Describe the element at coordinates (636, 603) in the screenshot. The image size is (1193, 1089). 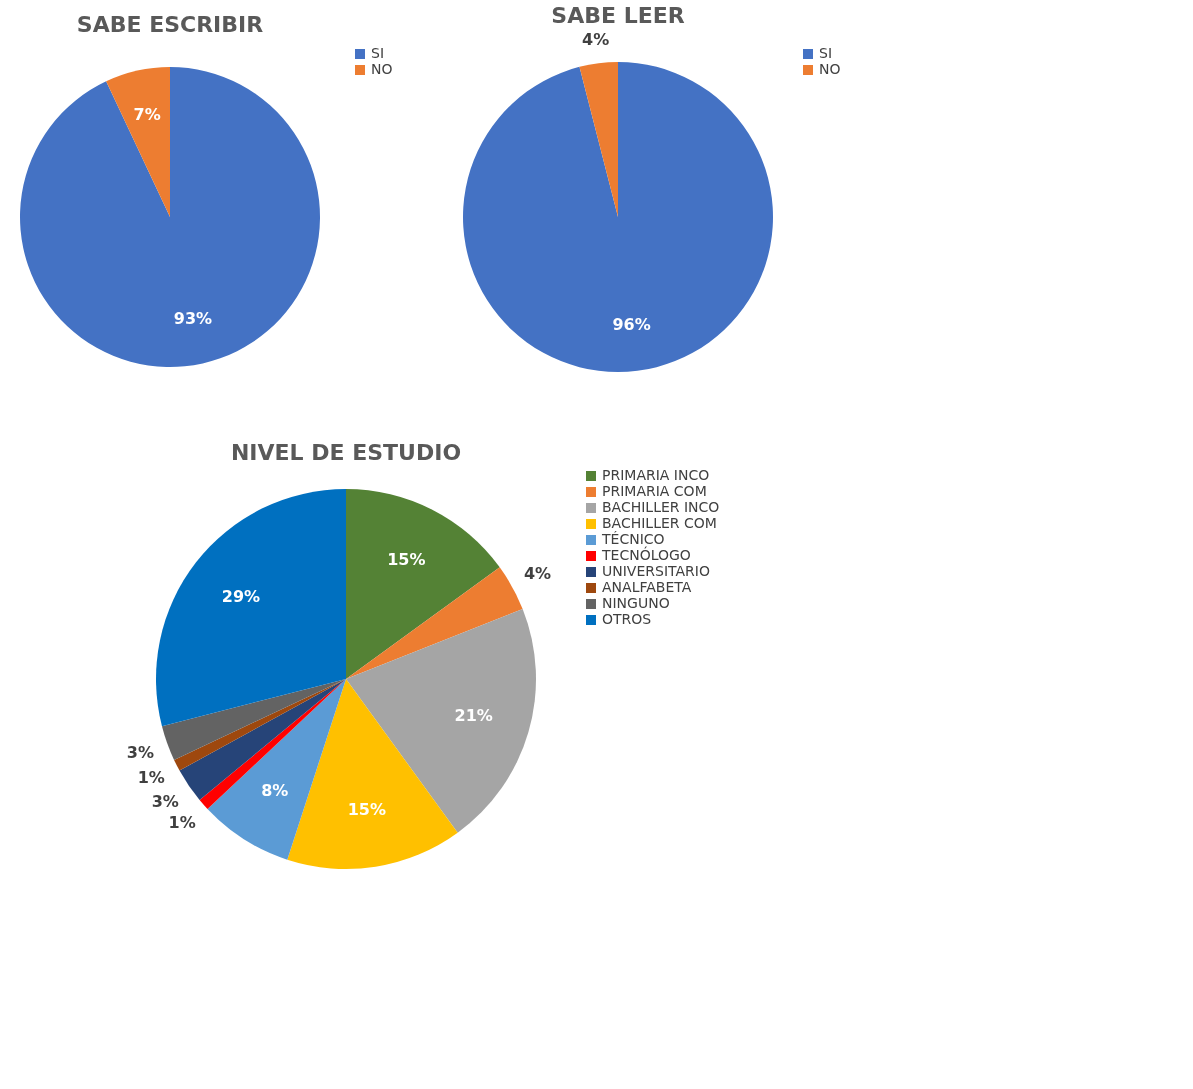
I see `legend-label: NINGUNO` at that location.